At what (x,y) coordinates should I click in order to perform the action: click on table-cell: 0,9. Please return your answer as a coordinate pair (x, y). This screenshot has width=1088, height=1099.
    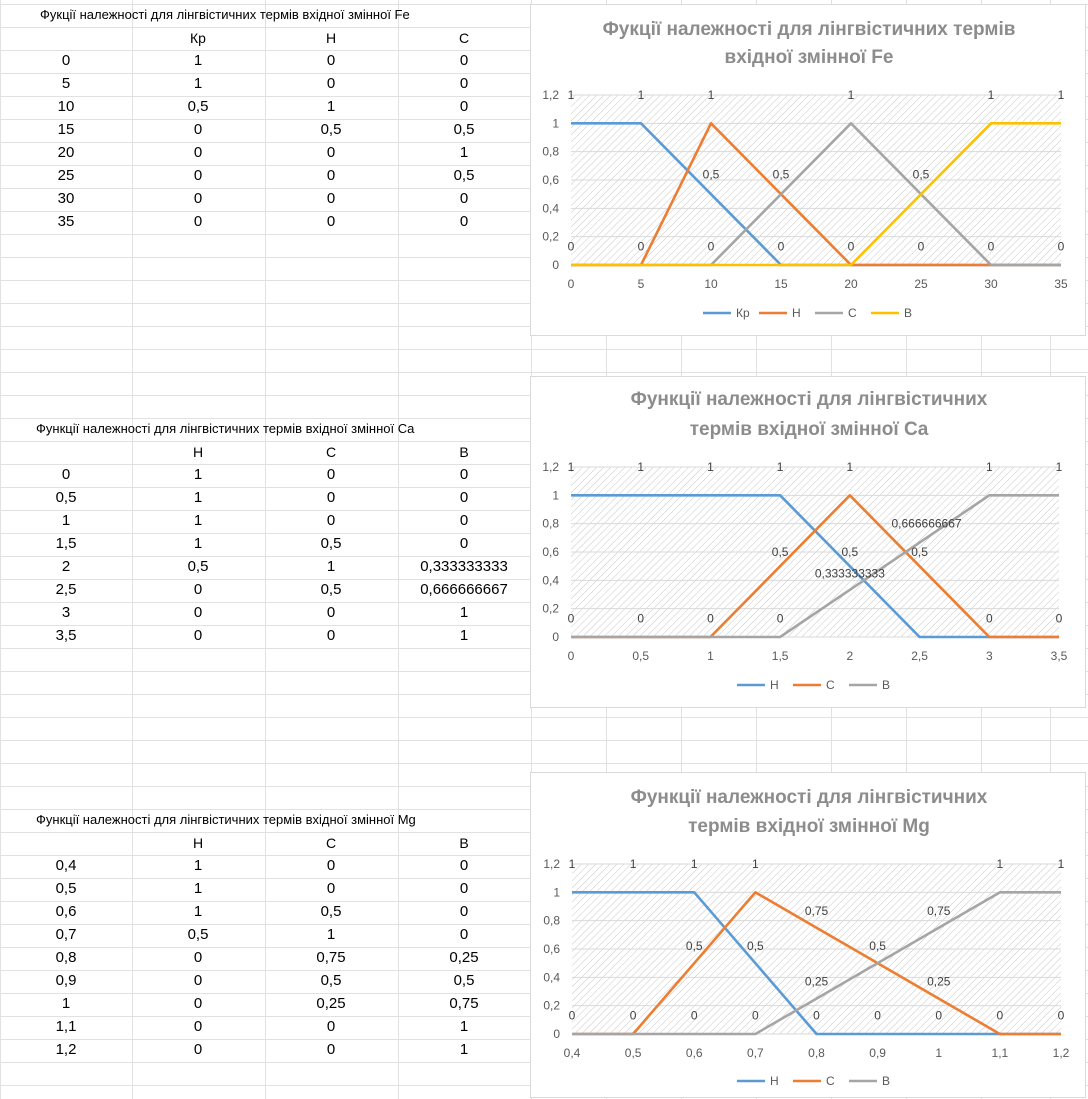
    Looking at the image, I should click on (66, 980).